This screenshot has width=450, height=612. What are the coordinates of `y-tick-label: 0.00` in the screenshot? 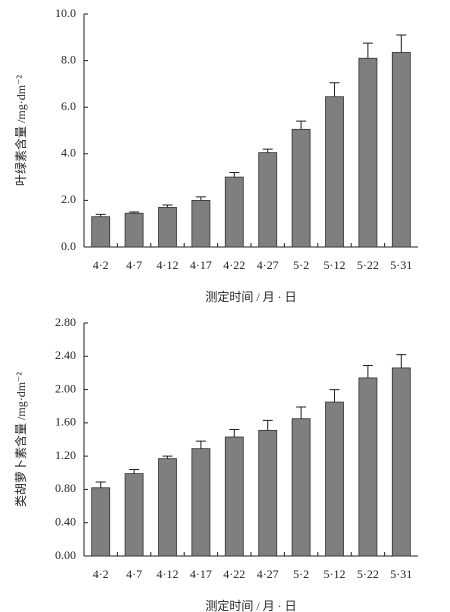 It's located at (65, 555).